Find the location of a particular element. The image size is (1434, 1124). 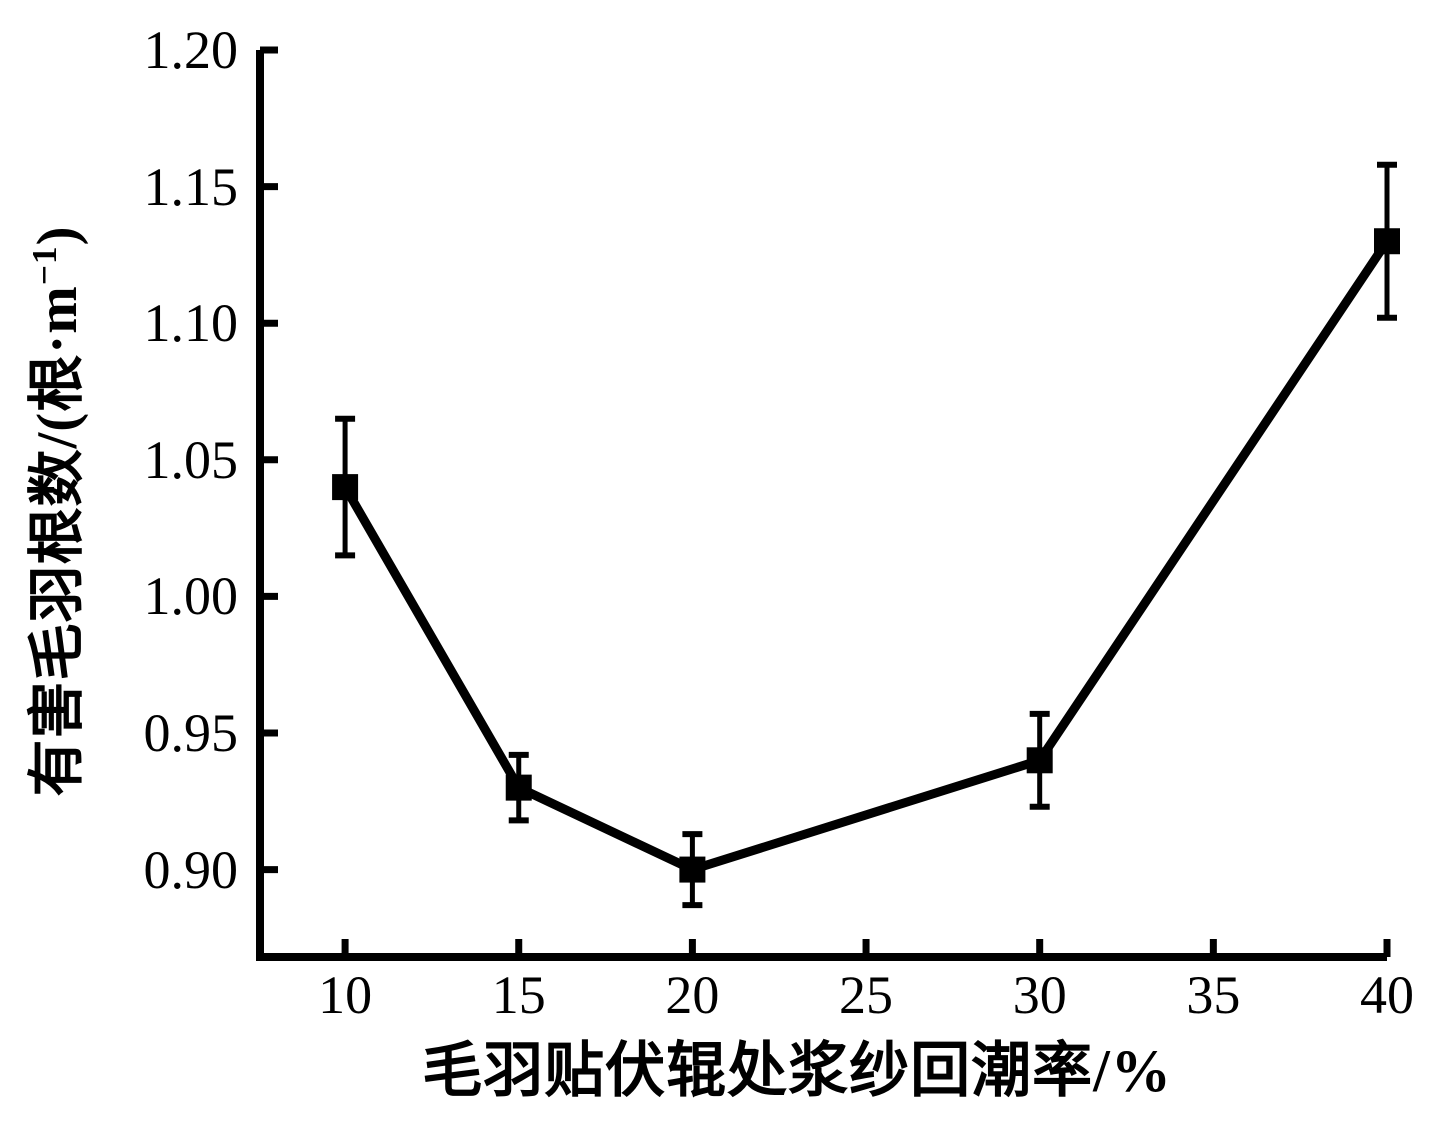

y-axis-title-suffix: ) is located at coordinates (58, 235).